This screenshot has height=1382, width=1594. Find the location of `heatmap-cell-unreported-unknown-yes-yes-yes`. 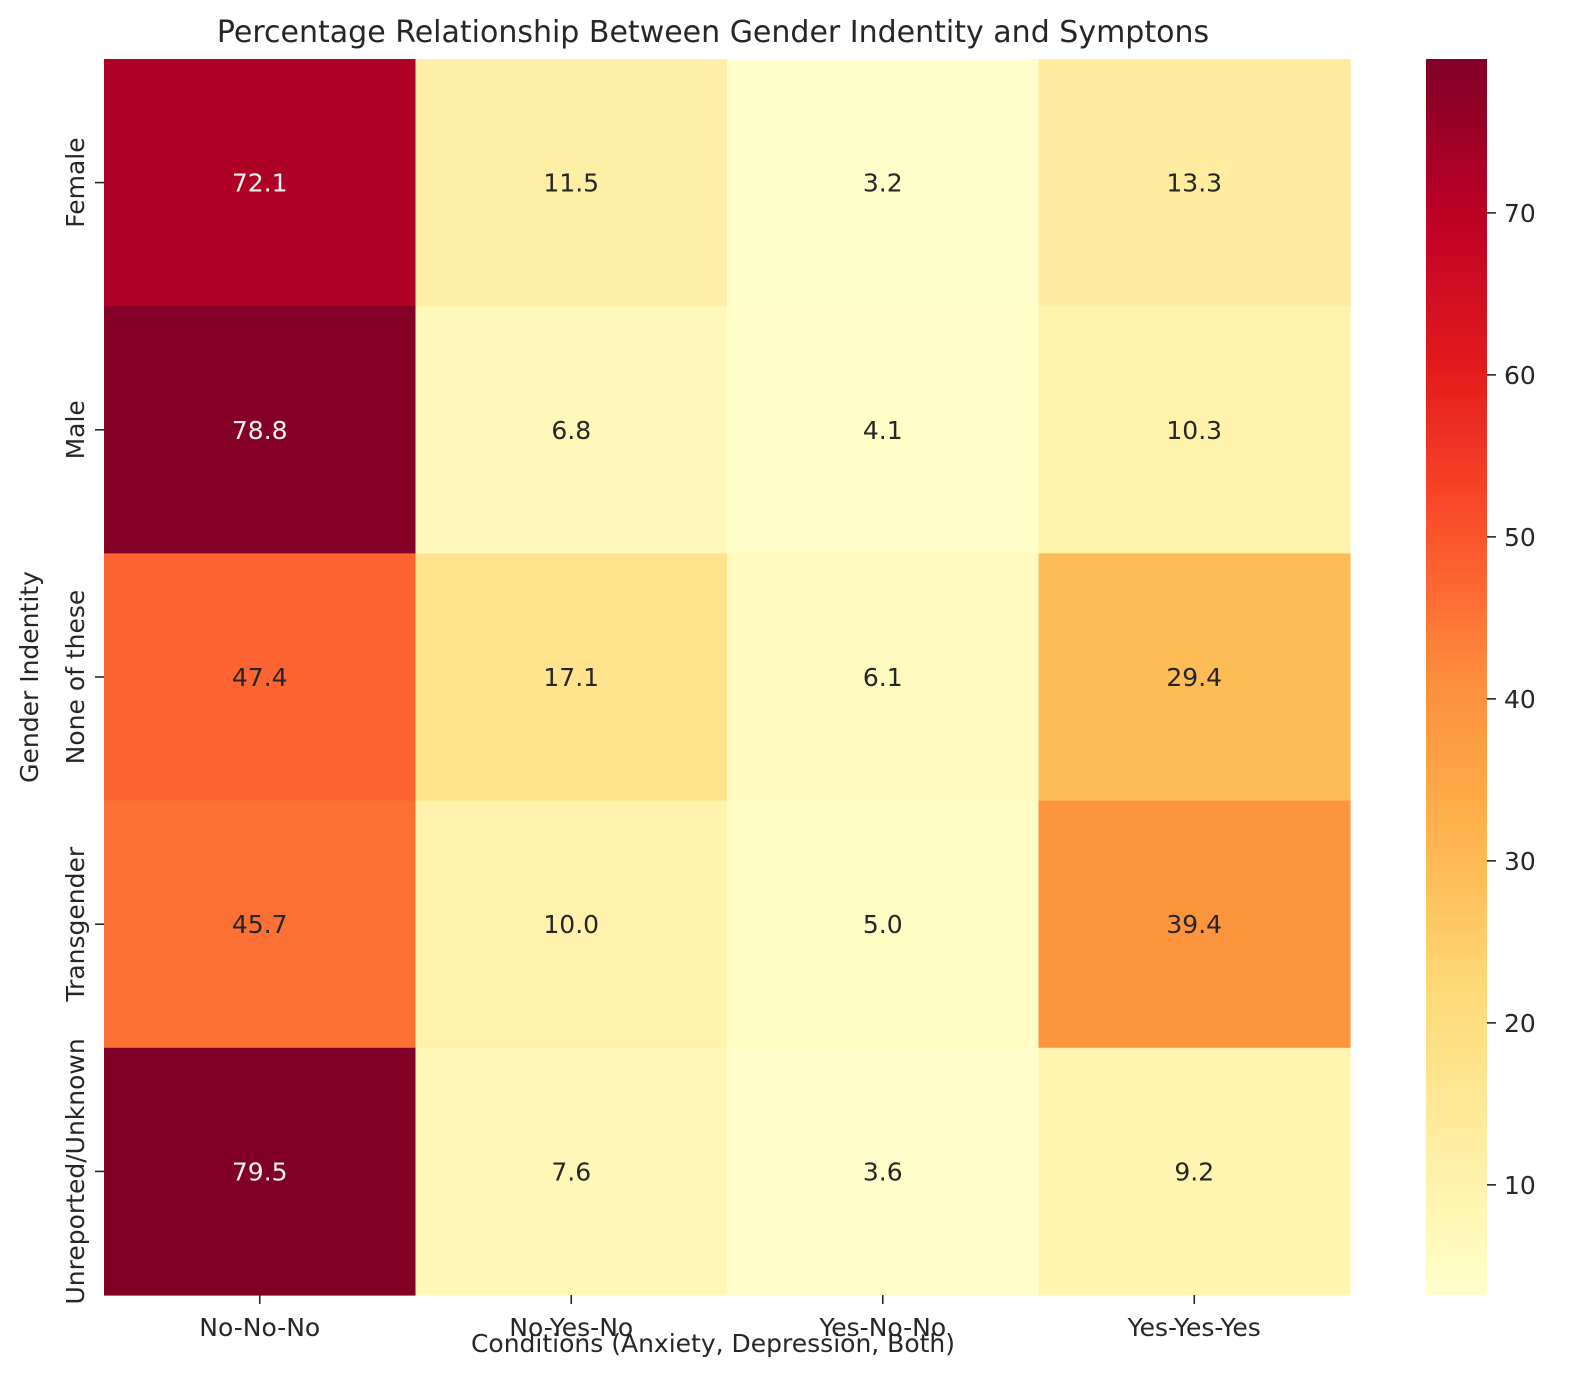

heatmap-cell-unreported-unknown-yes-yes-yes is located at coordinates (1194, 1171).